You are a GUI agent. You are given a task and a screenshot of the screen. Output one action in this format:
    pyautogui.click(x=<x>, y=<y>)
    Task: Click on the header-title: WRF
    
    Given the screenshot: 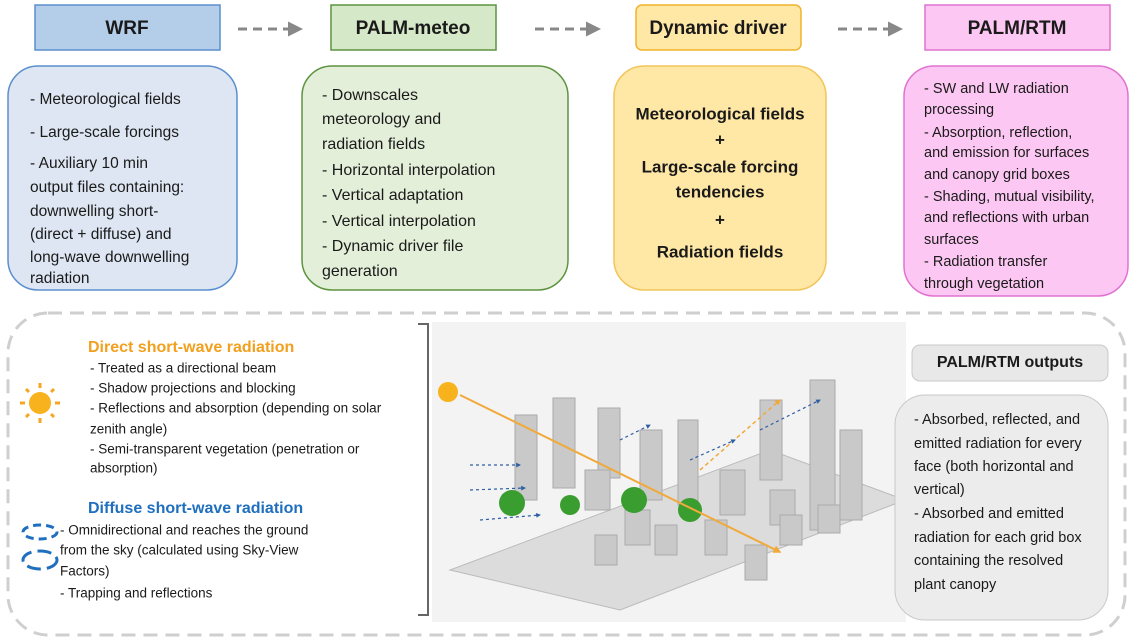 What is the action you would take?
    pyautogui.click(x=126, y=28)
    